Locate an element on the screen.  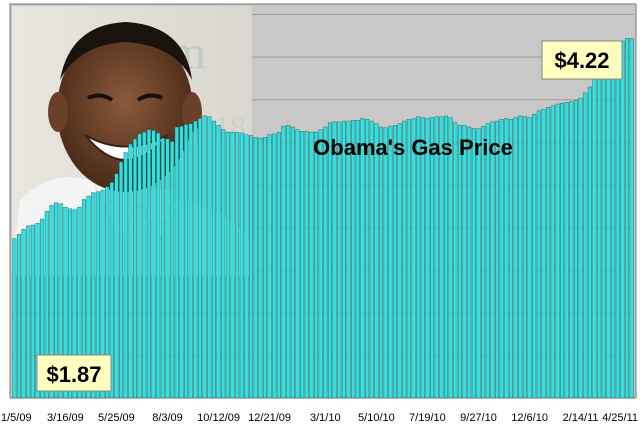
callout-end-label: $4.22 is located at coordinates (581, 60).